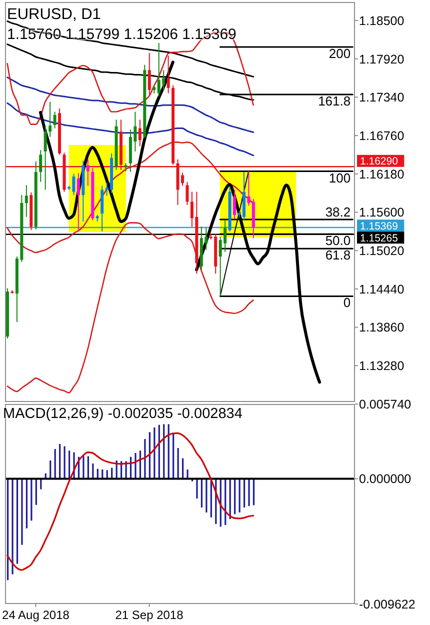 This screenshot has height=625, width=430. I want to click on y-tick-label: 1.17920, so click(381, 59).